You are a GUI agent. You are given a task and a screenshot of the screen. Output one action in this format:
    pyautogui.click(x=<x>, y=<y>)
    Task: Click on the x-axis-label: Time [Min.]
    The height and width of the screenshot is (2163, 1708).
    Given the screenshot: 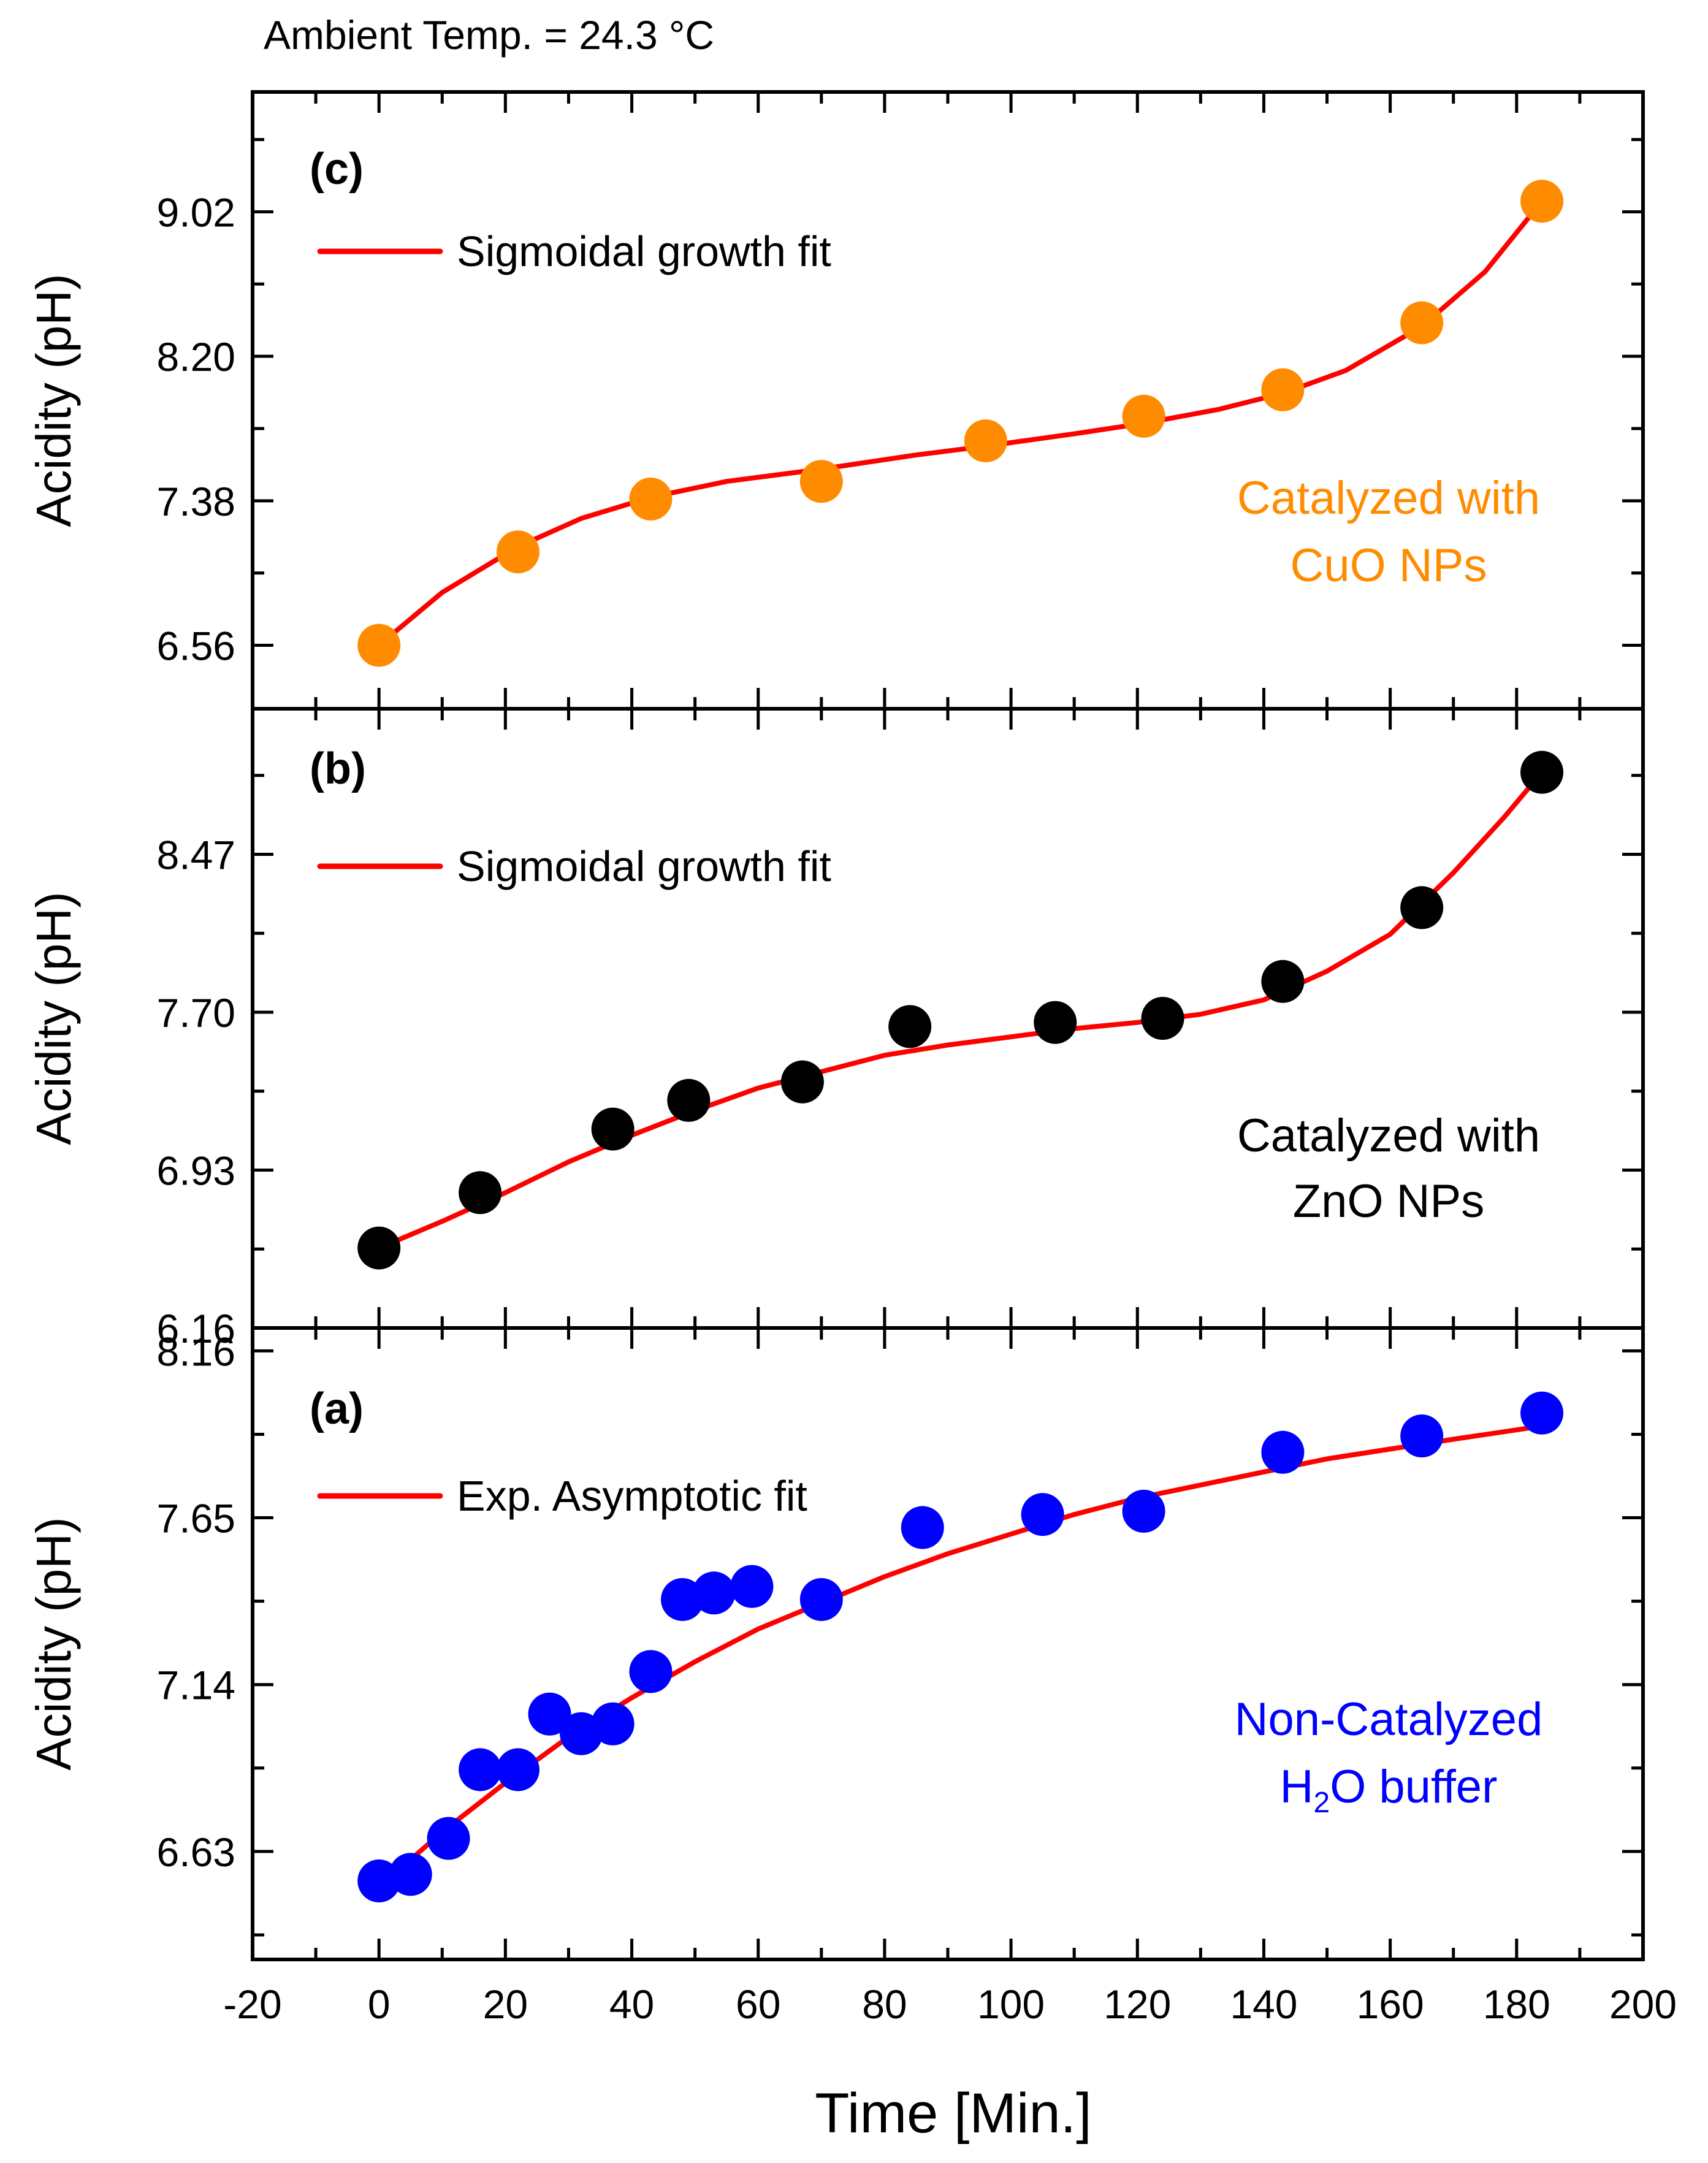 What is the action you would take?
    pyautogui.click(x=953, y=2113)
    